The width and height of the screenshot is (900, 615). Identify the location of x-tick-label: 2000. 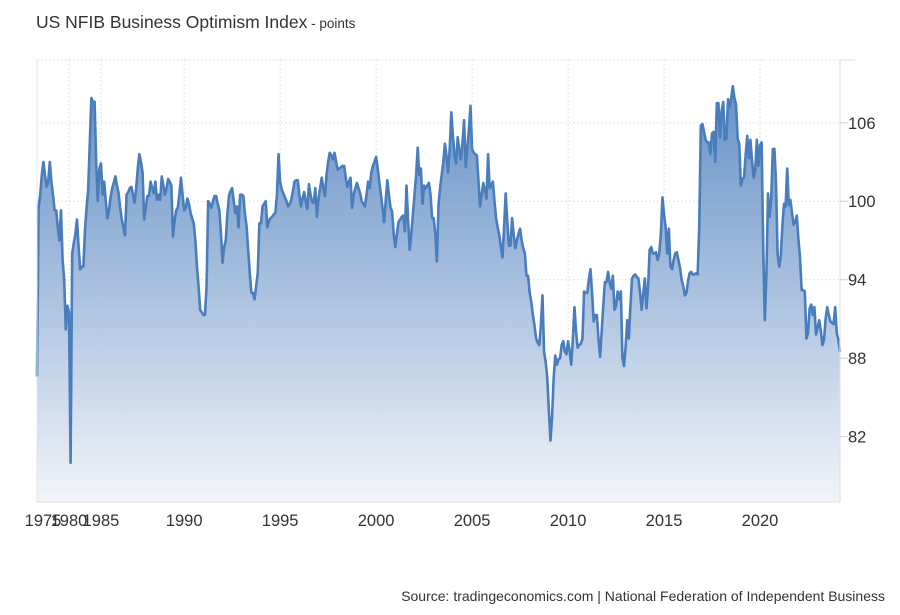
(376, 521).